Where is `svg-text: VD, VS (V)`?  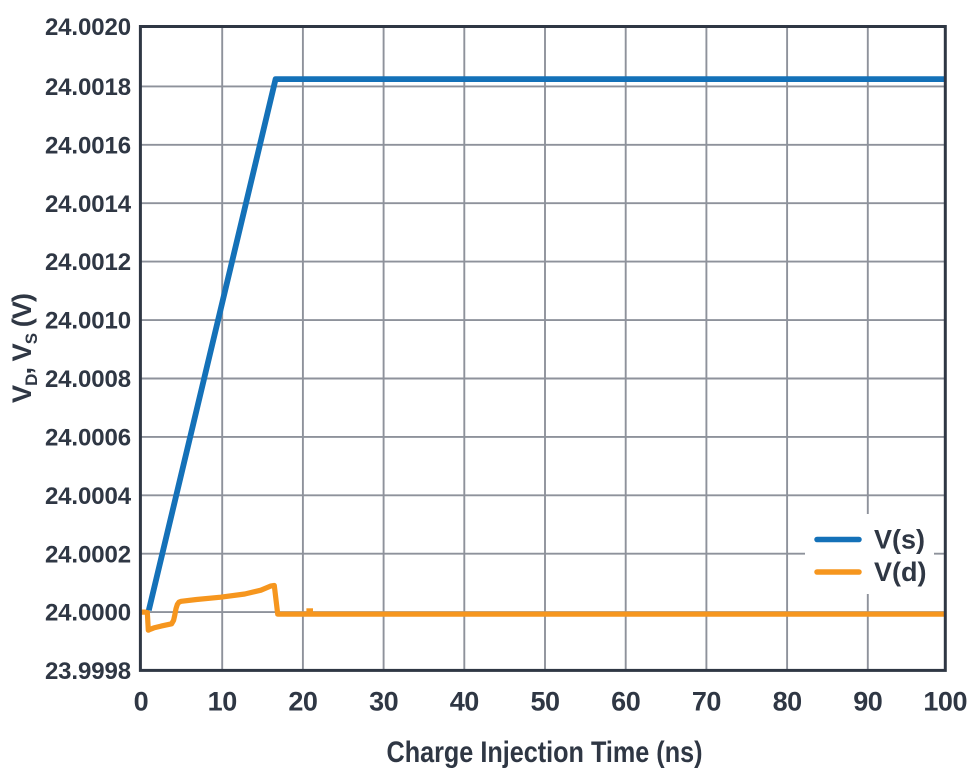 svg-text: VD, VS (V) is located at coordinates (24, 348).